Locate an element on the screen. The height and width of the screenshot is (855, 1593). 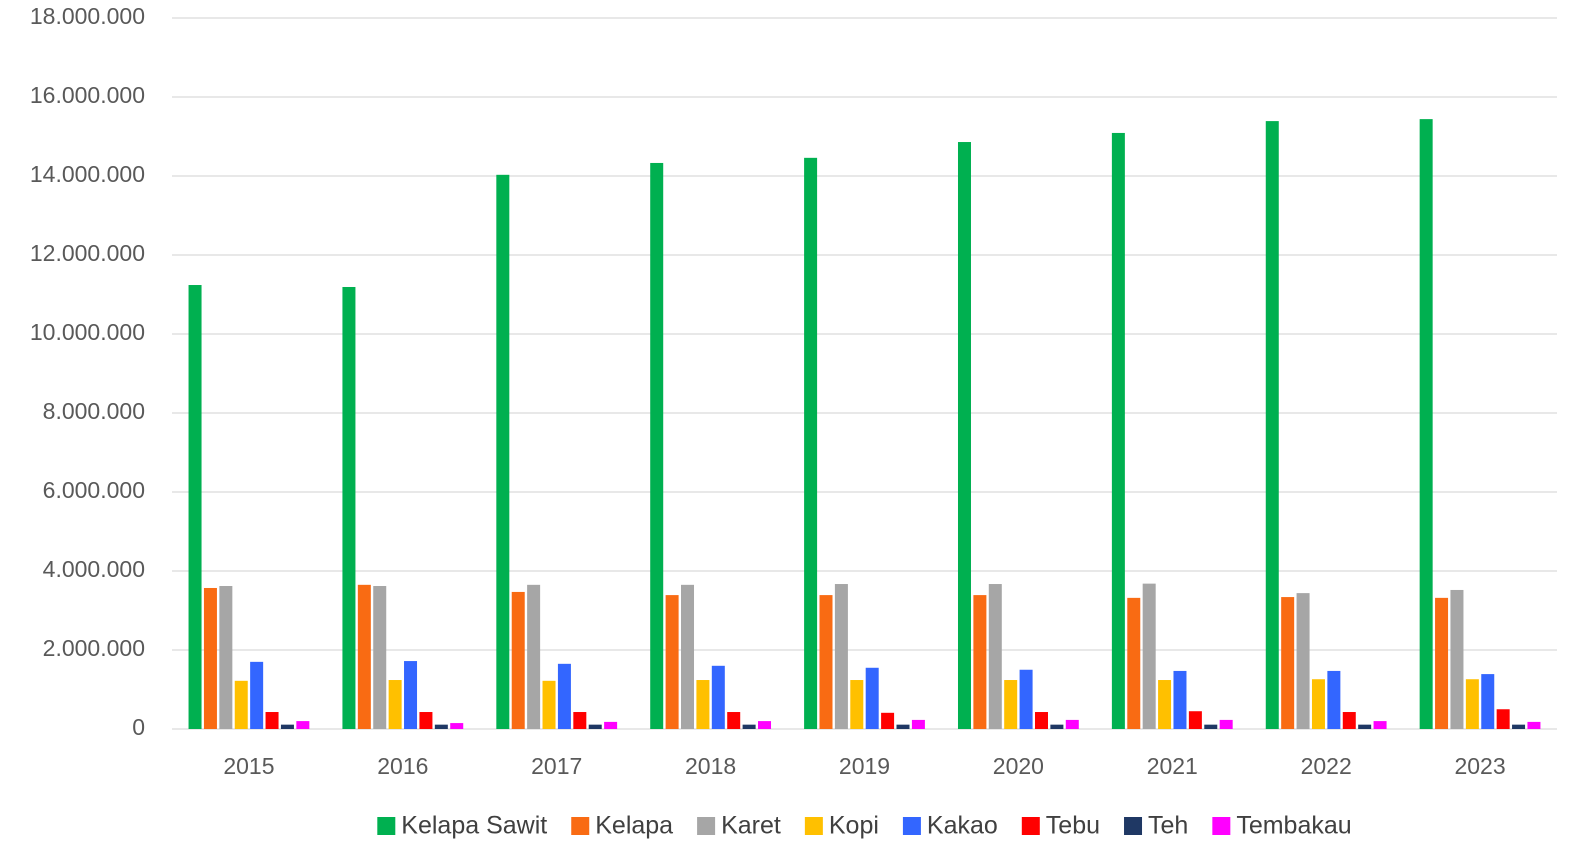
x-tick-label: 2019 is located at coordinates (864, 766).